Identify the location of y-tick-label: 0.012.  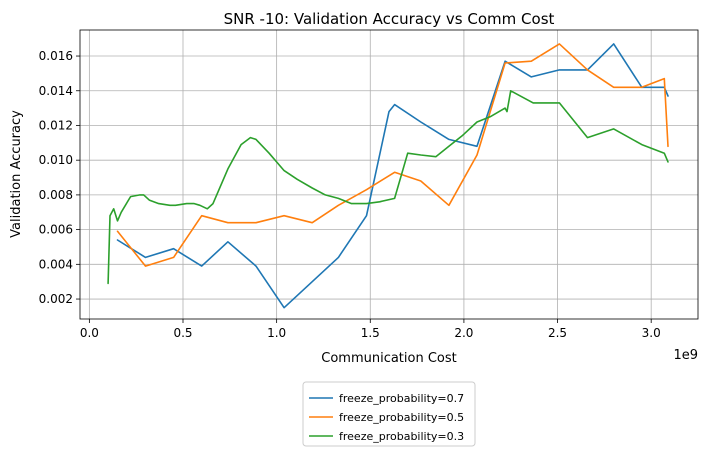
(56, 125).